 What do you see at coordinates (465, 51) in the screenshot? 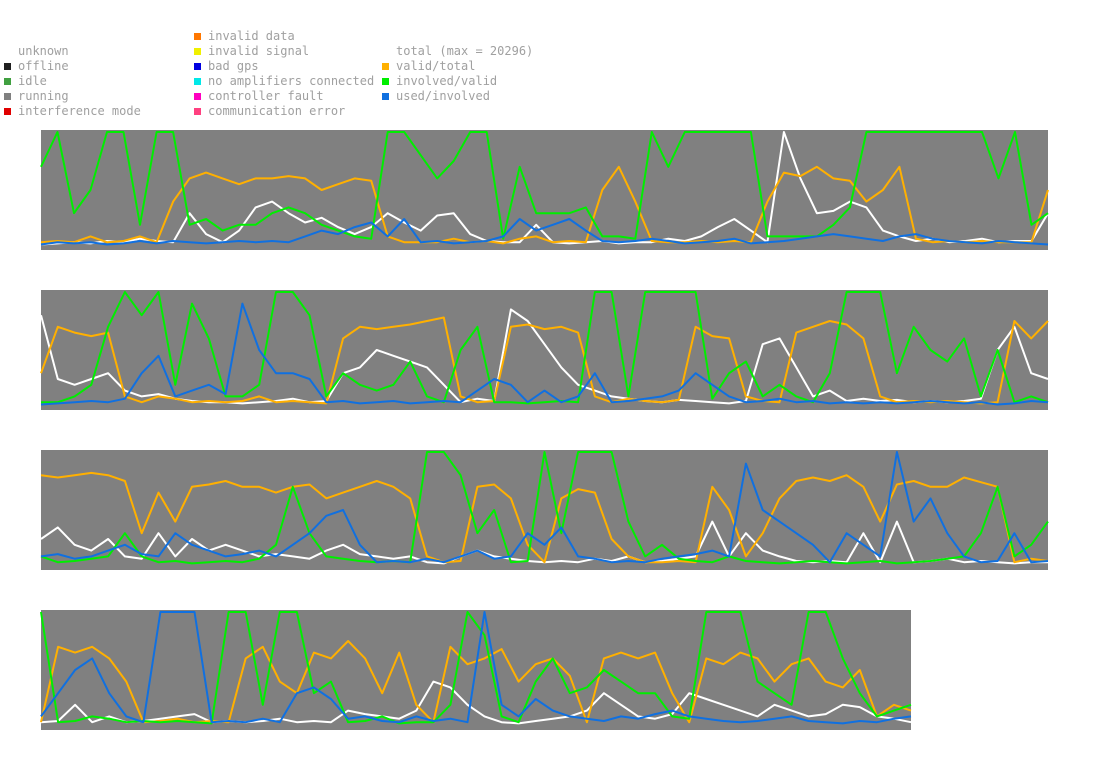
I see `legend-label: total (max = 20296)` at bounding box center [465, 51].